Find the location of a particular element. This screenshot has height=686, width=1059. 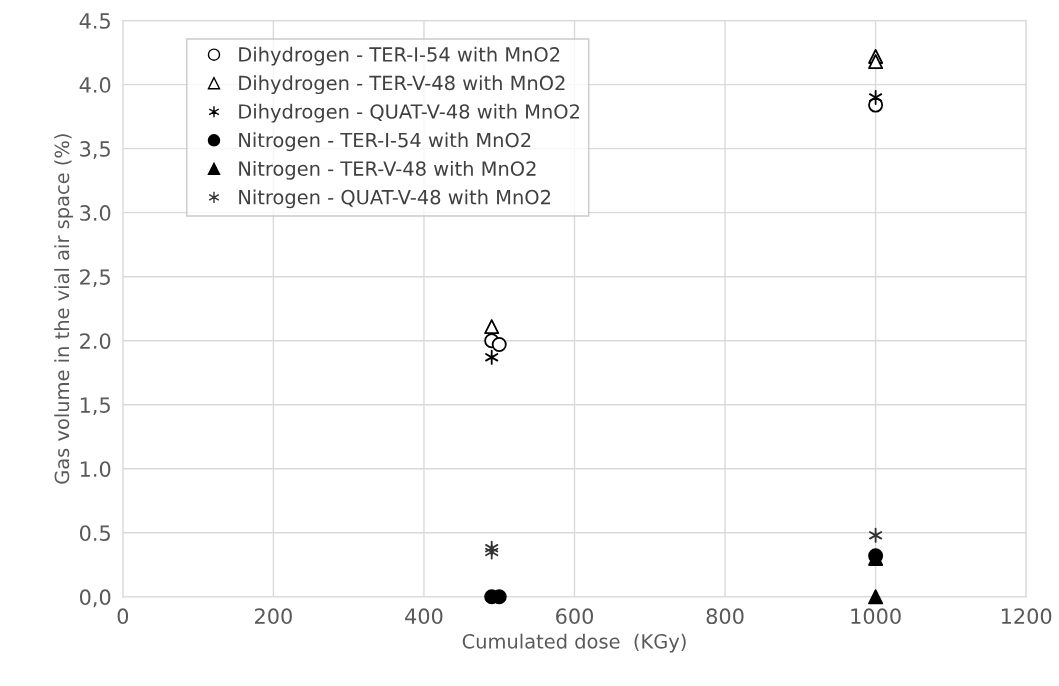

y-tick-label: 4.0 is located at coordinates (95, 85).